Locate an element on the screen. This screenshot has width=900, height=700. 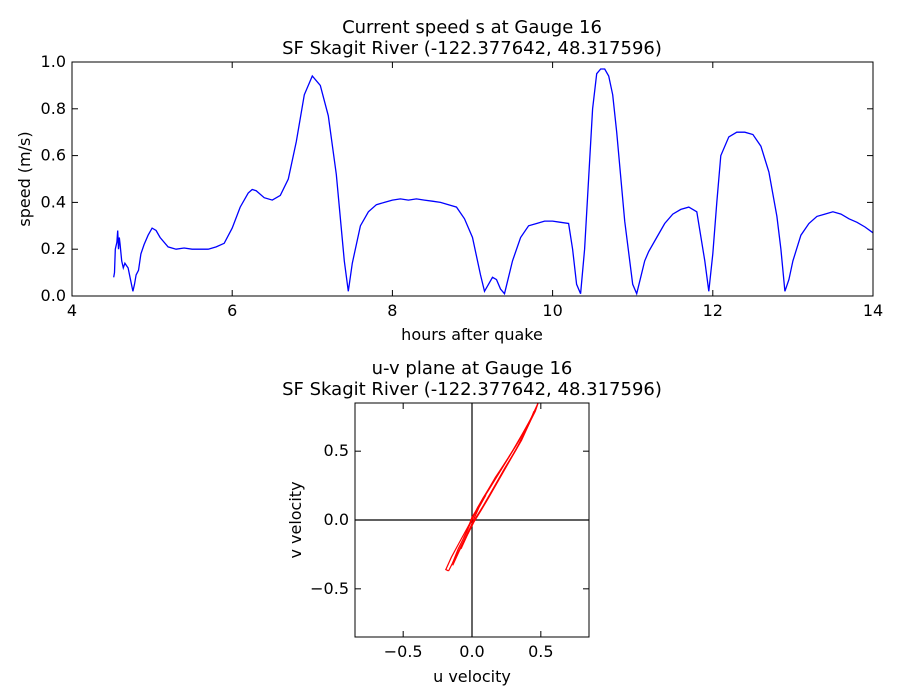
uv-xtick-label: 0.5 is located at coordinates (540, 651).